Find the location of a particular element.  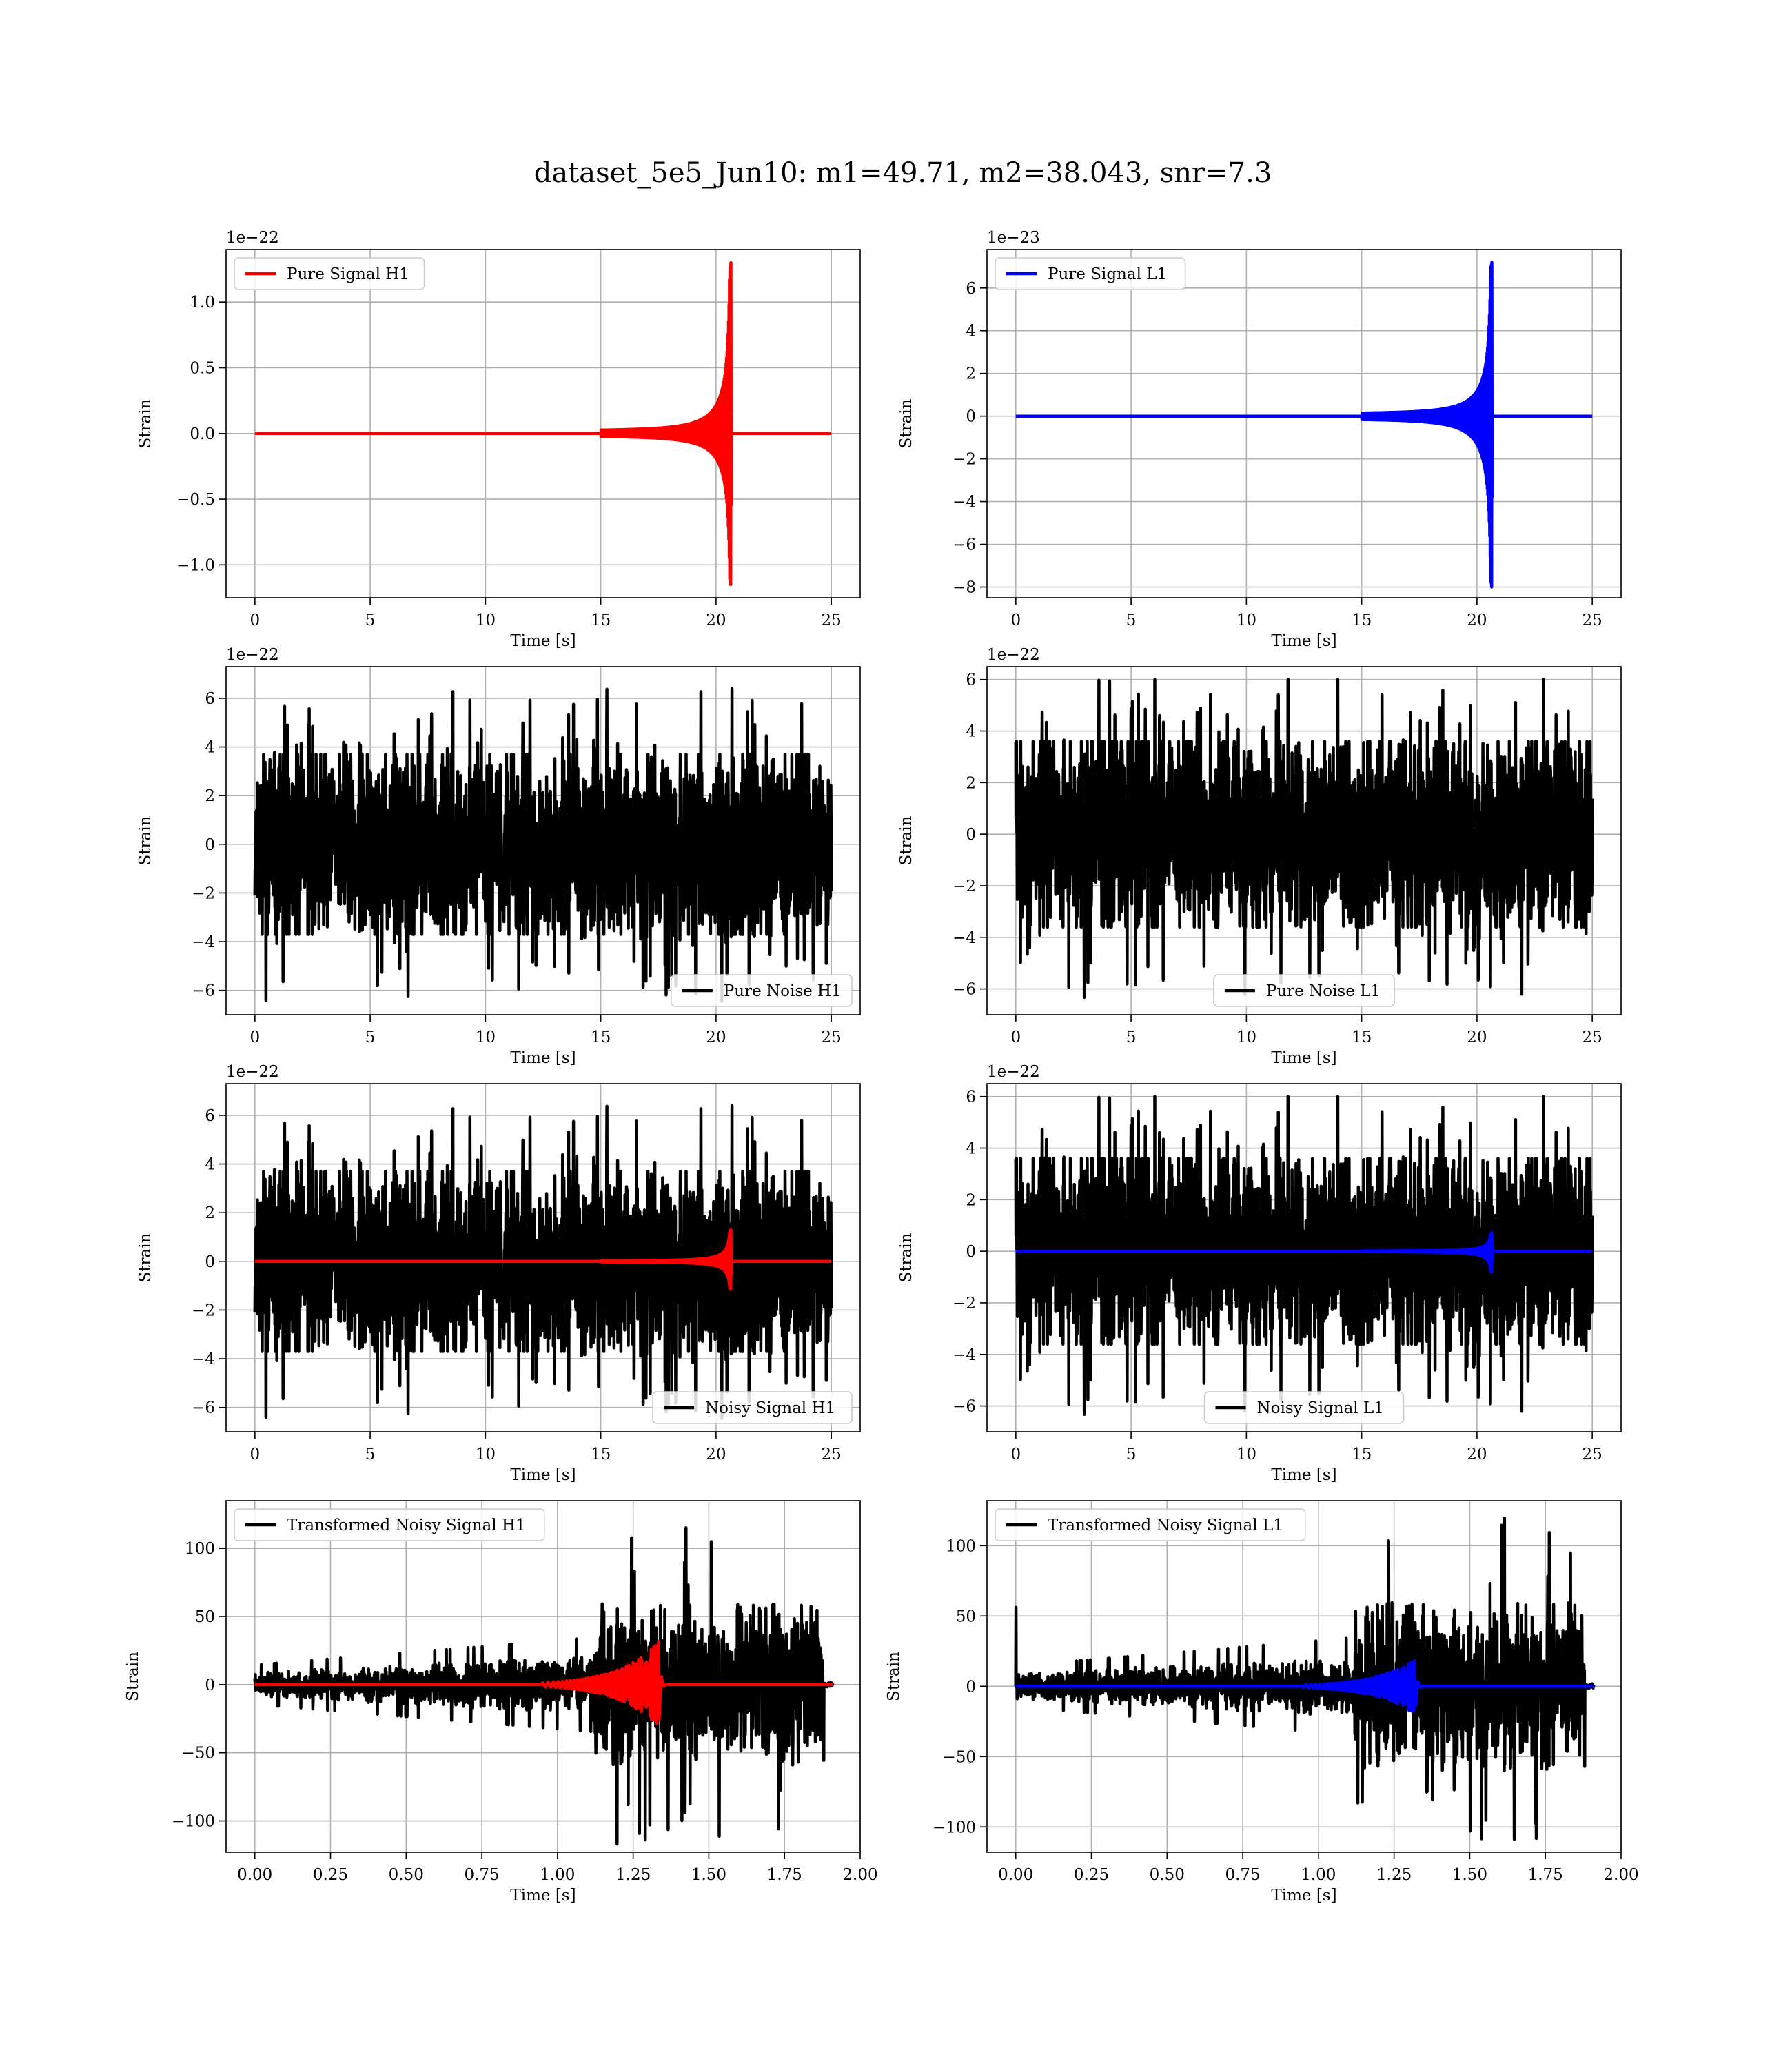

x-tick-label: 1.25 is located at coordinates (1394, 1875).